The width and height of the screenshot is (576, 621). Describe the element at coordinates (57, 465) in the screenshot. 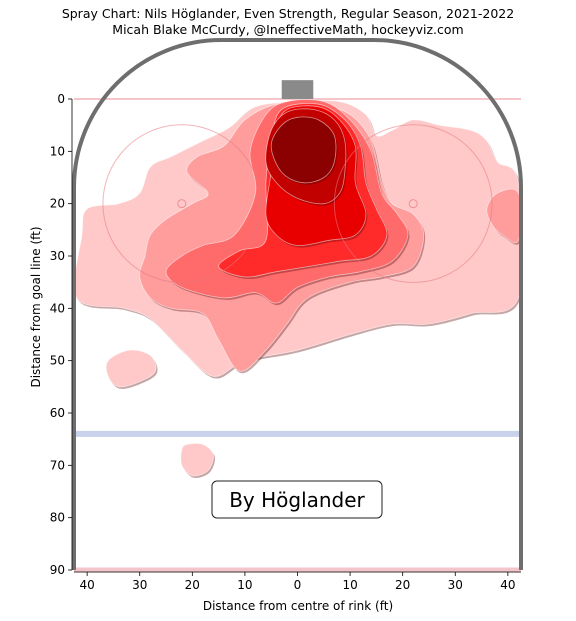

I see `y-tick-label-7: 70` at that location.